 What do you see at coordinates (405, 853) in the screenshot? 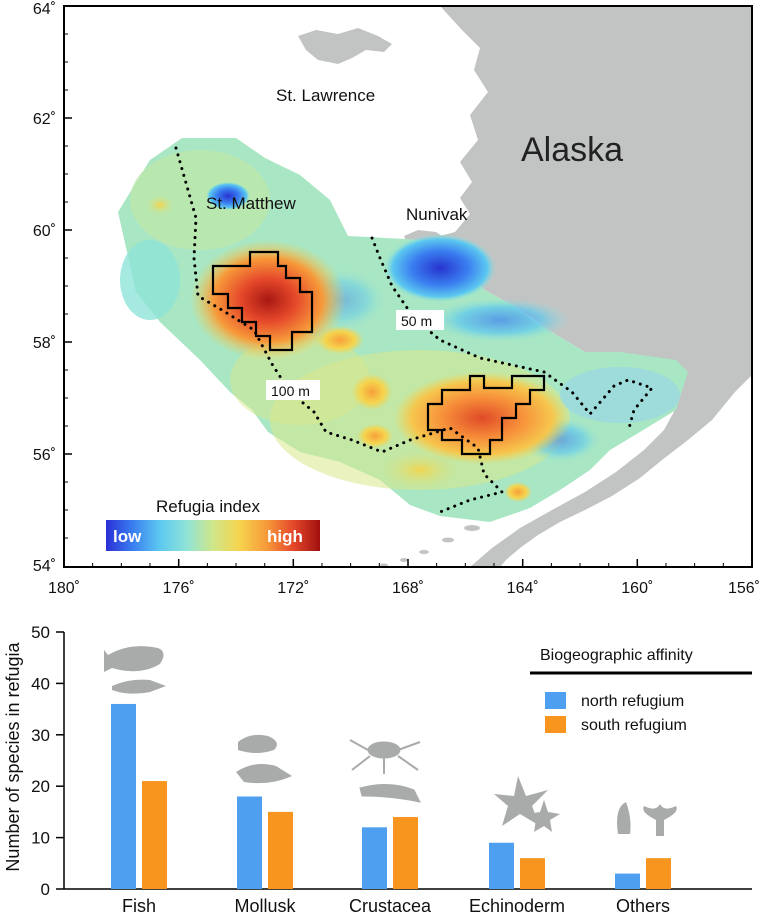
I see `bar-south-crustacea` at bounding box center [405, 853].